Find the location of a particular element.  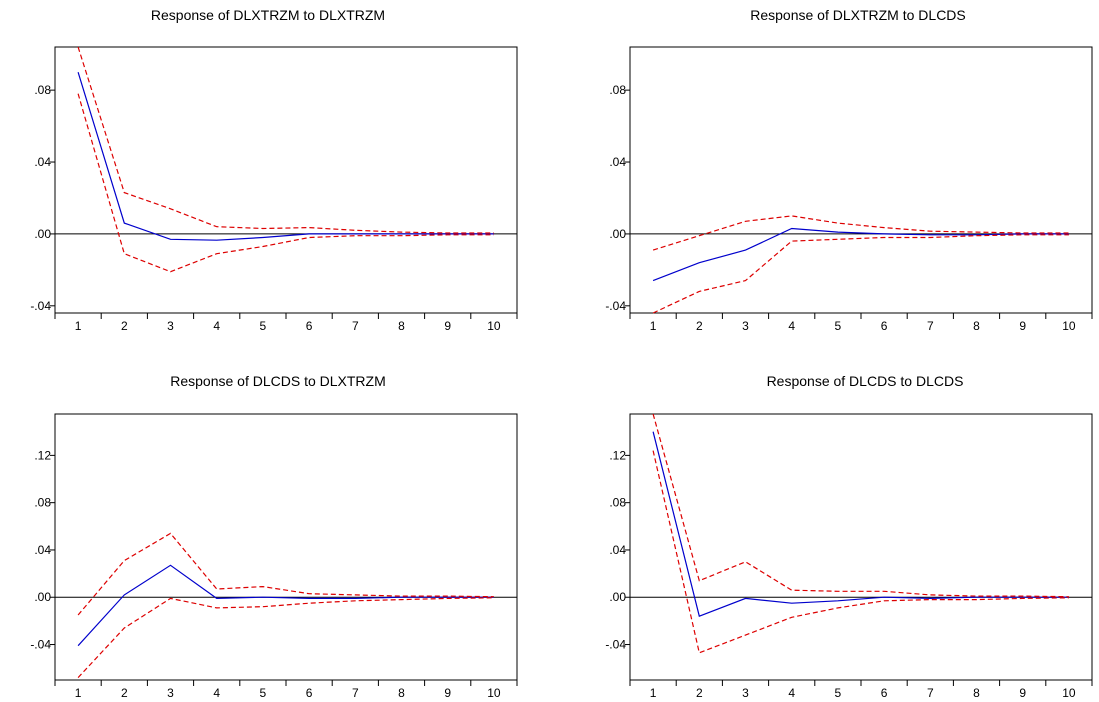

chart-title: Response of DLXTRZM to DLCDS is located at coordinates (858, 15).